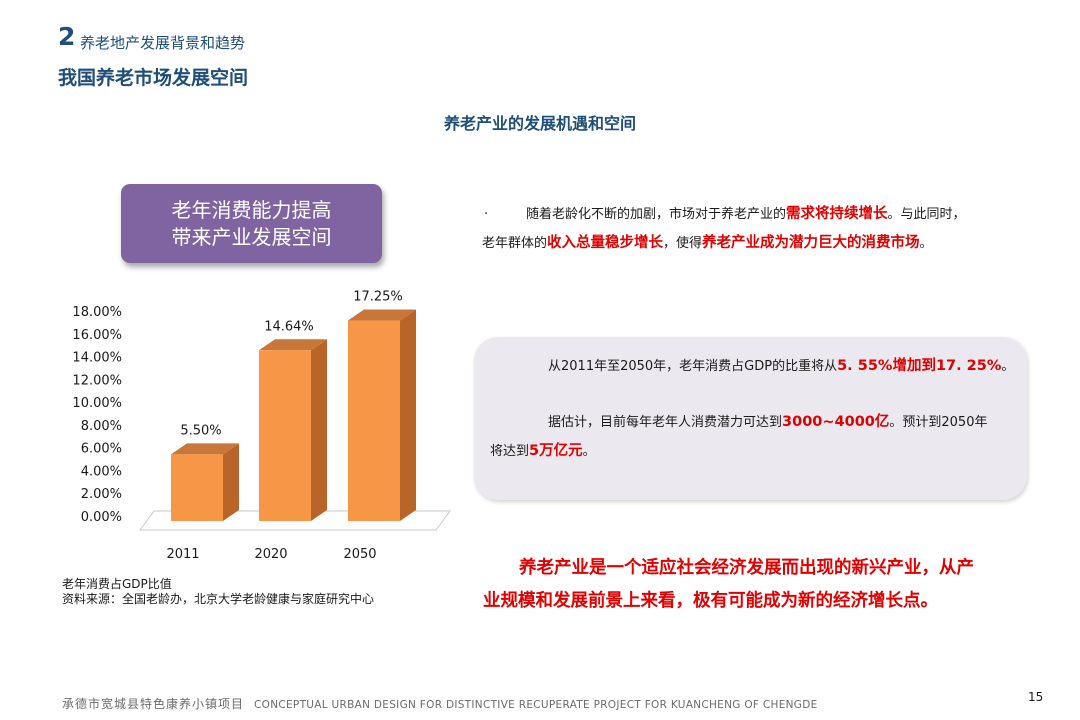 The image size is (1080, 720). Describe the element at coordinates (218, 599) in the screenshot. I see `chart-source: 资料来源：全国老龄办，北京大学老龄健康与家庭研究中心` at that location.